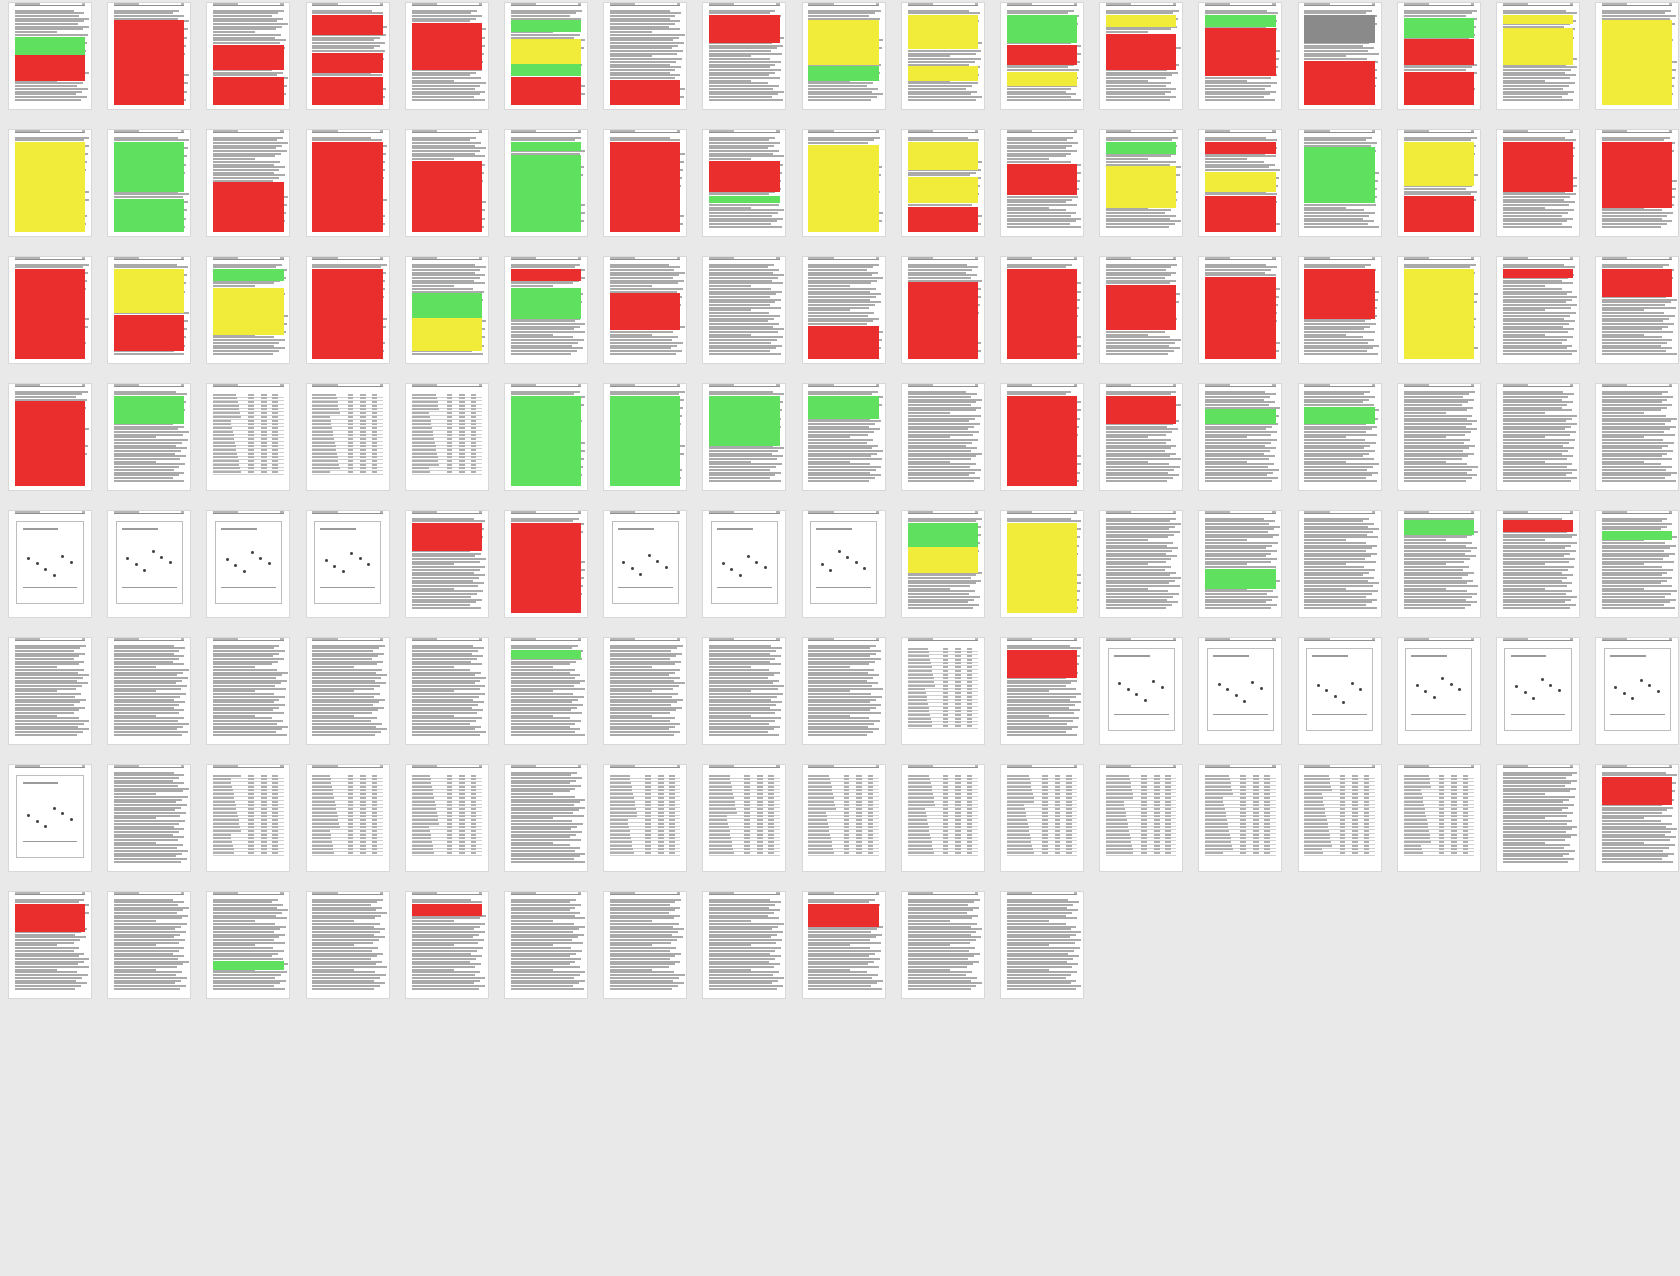 This screenshot has width=1680, height=1276. What do you see at coordinates (546, 481) in the screenshot?
I see `highlight-green` at bounding box center [546, 481].